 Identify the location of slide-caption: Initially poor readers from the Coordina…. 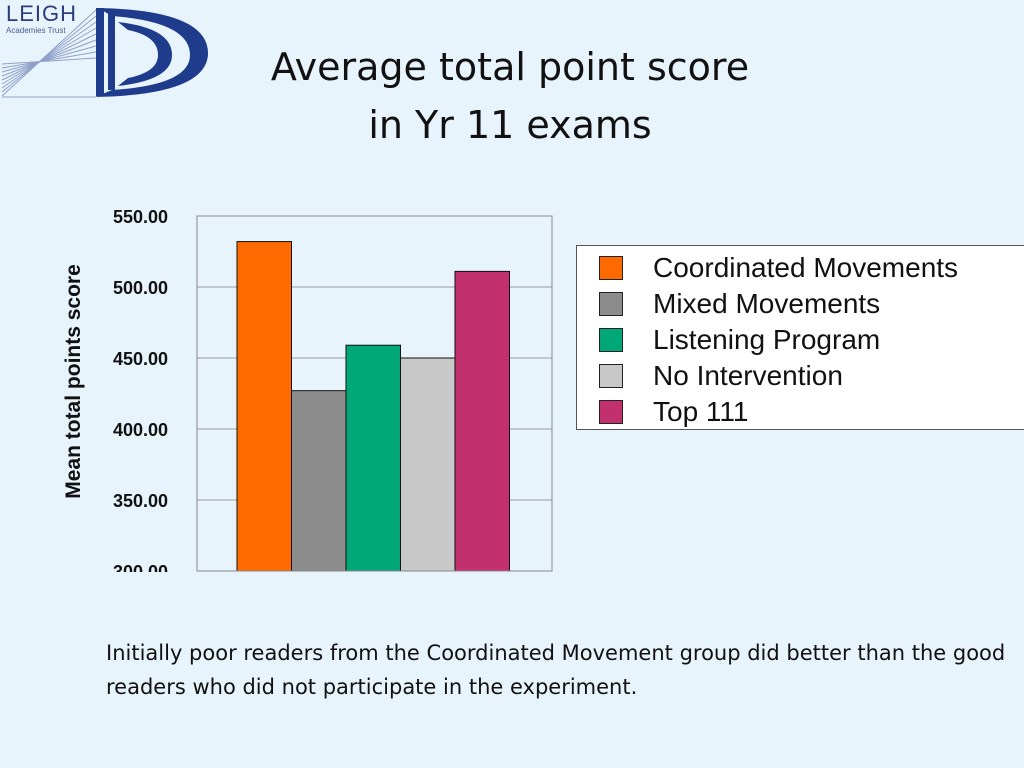
(556, 670).